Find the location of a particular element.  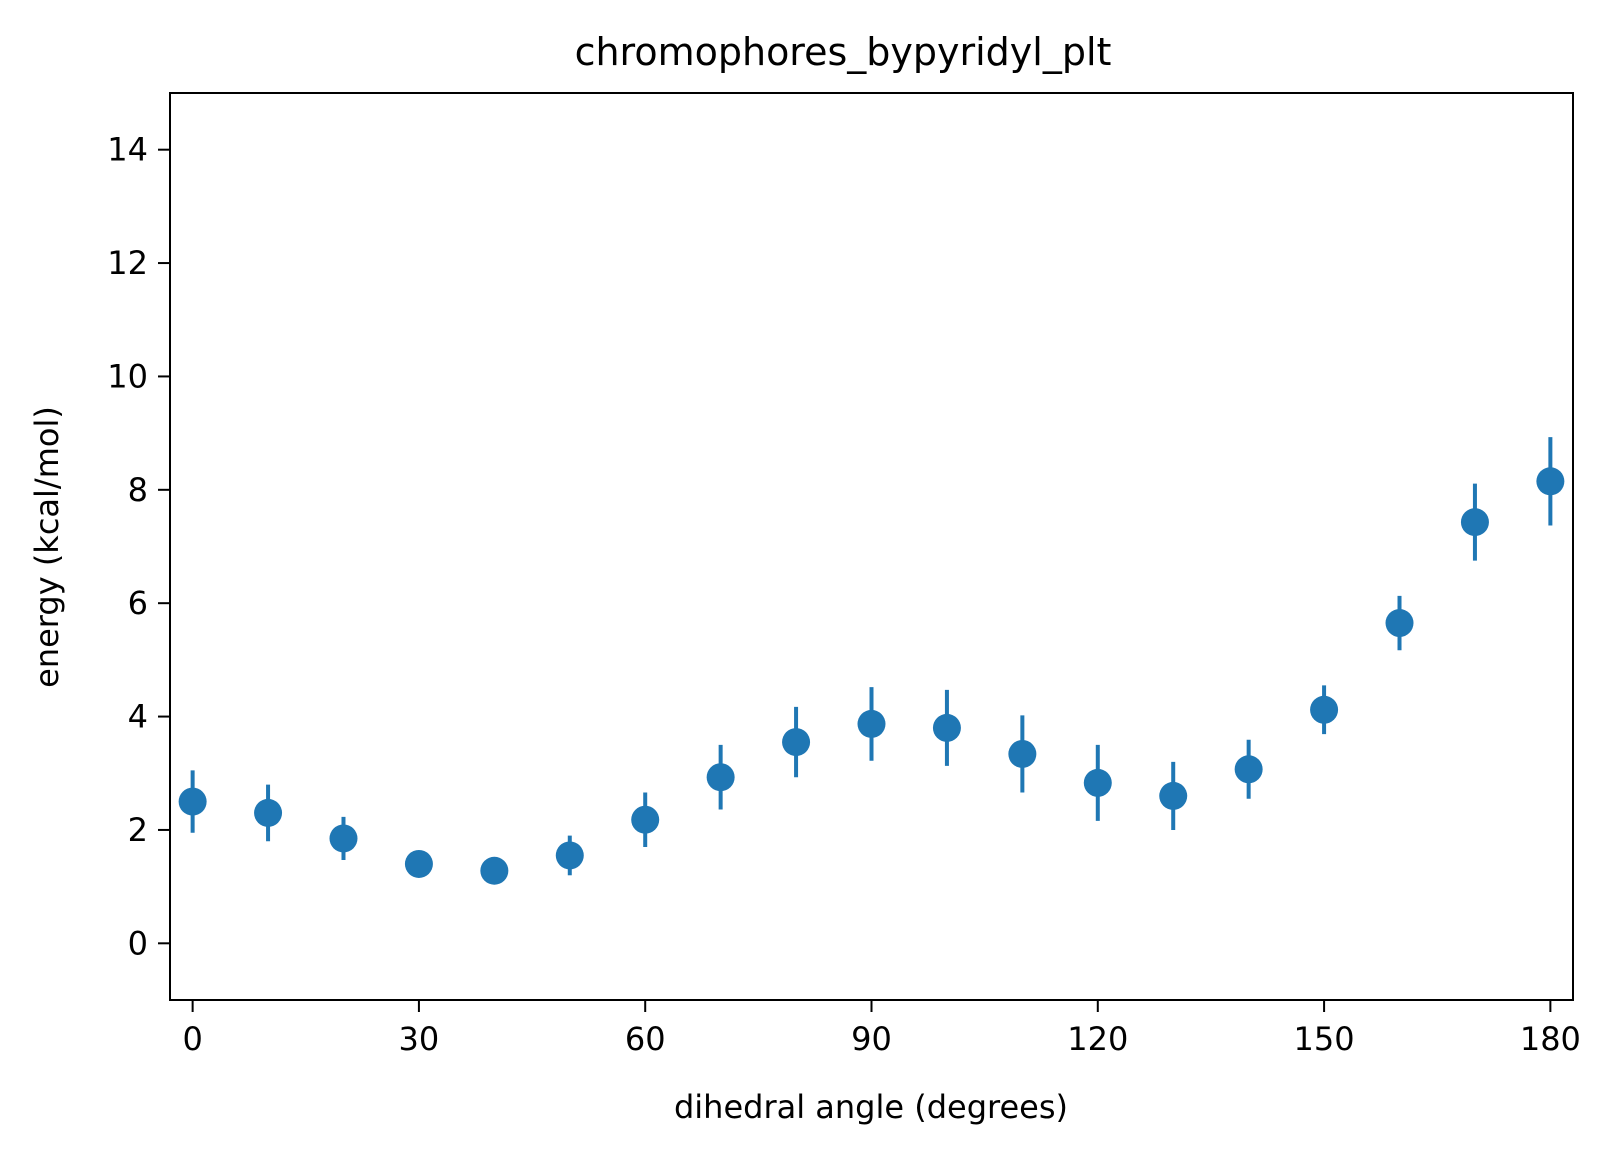

y-tick-label: 4 is located at coordinates (138, 717).